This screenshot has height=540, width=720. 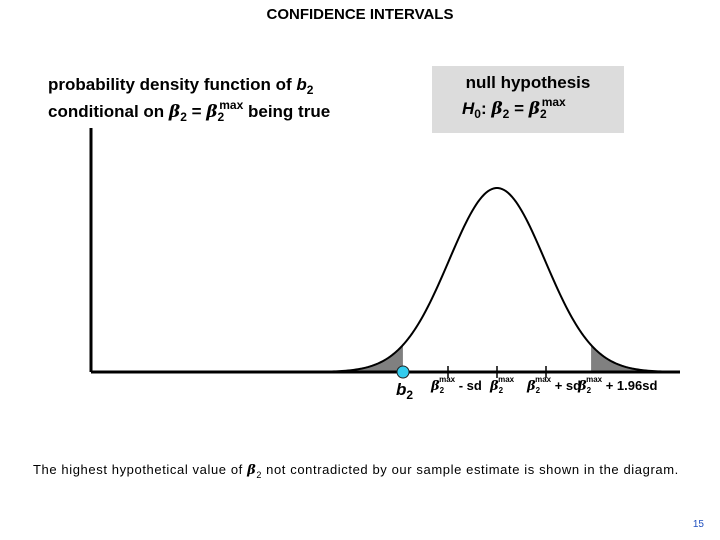 I want to click on left-tail-shade, so click(x=351, y=358).